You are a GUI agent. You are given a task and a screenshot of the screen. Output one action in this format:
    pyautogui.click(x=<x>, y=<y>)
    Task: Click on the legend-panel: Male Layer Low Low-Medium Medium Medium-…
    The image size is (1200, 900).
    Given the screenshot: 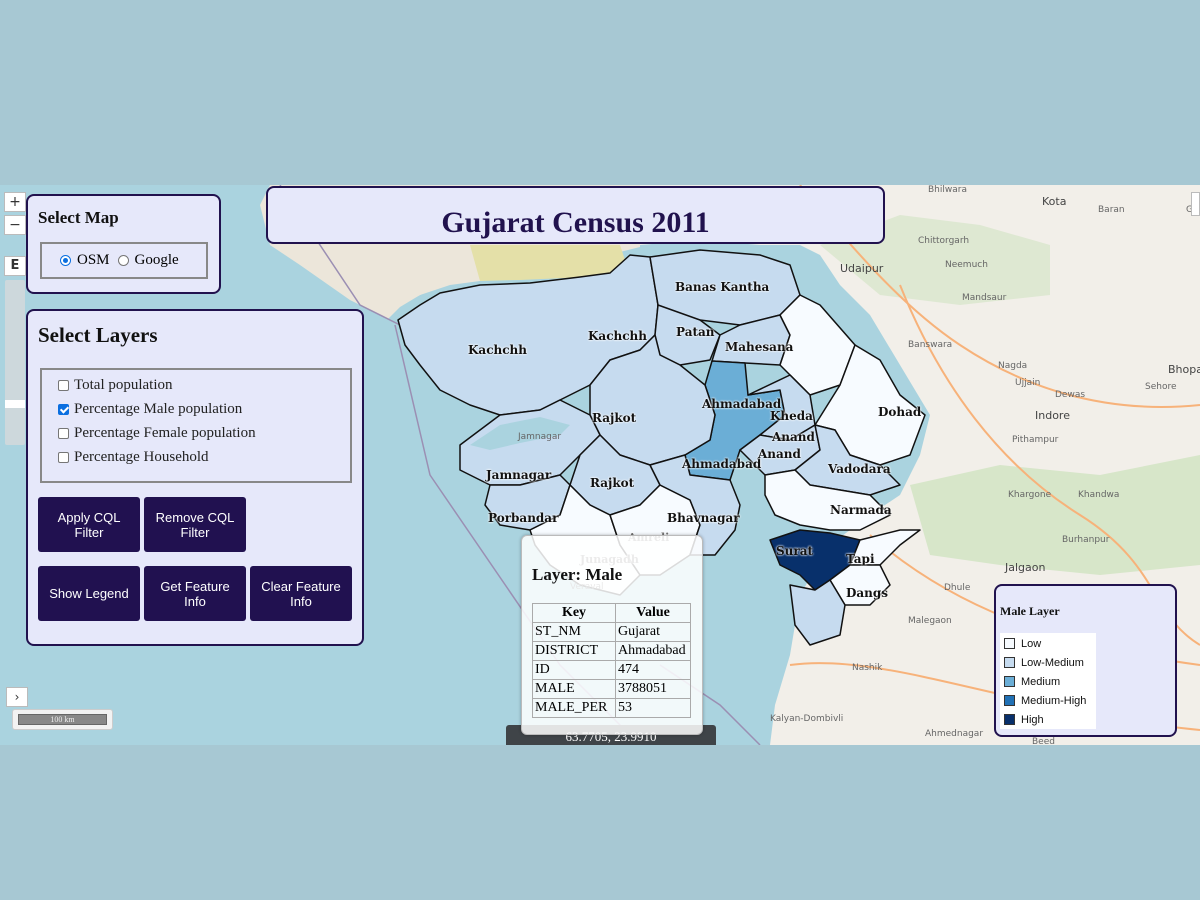 What is the action you would take?
    pyautogui.click(x=1085, y=660)
    